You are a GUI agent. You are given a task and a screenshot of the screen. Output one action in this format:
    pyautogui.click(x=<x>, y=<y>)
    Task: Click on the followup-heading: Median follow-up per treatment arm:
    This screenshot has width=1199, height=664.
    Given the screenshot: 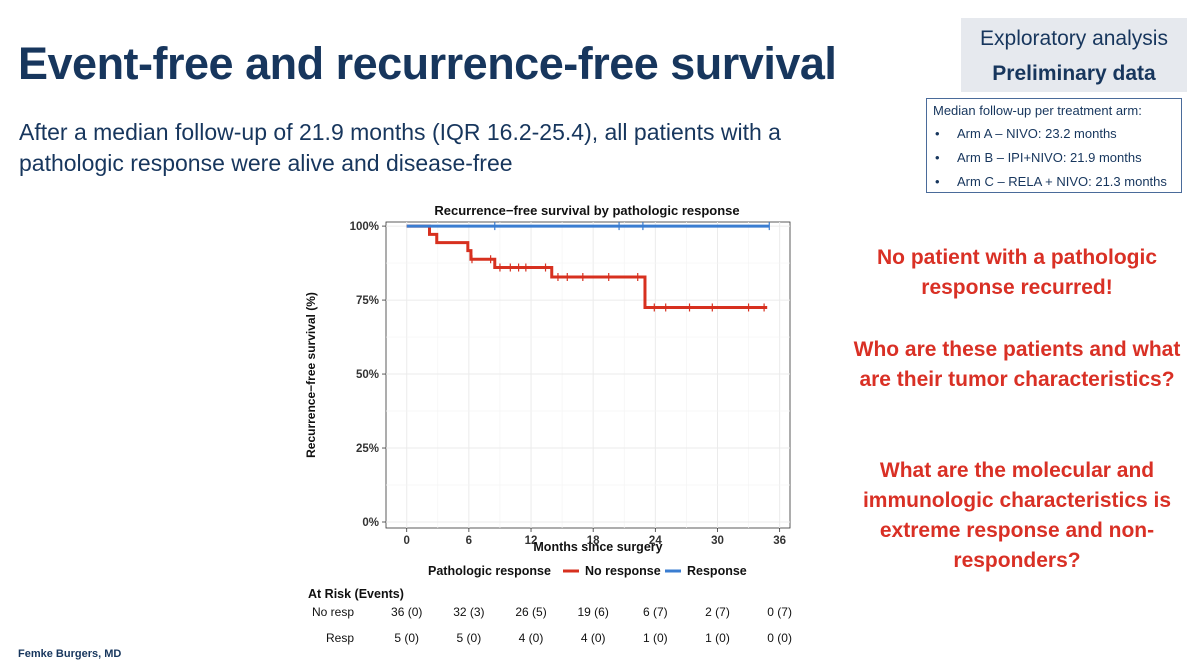 What is the action you would take?
    pyautogui.click(x=1037, y=110)
    